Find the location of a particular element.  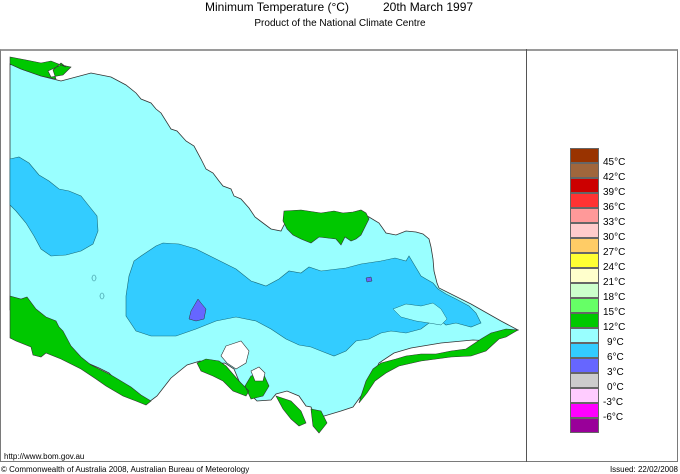

legend-swatch-minus3 is located at coordinates (584, 395).